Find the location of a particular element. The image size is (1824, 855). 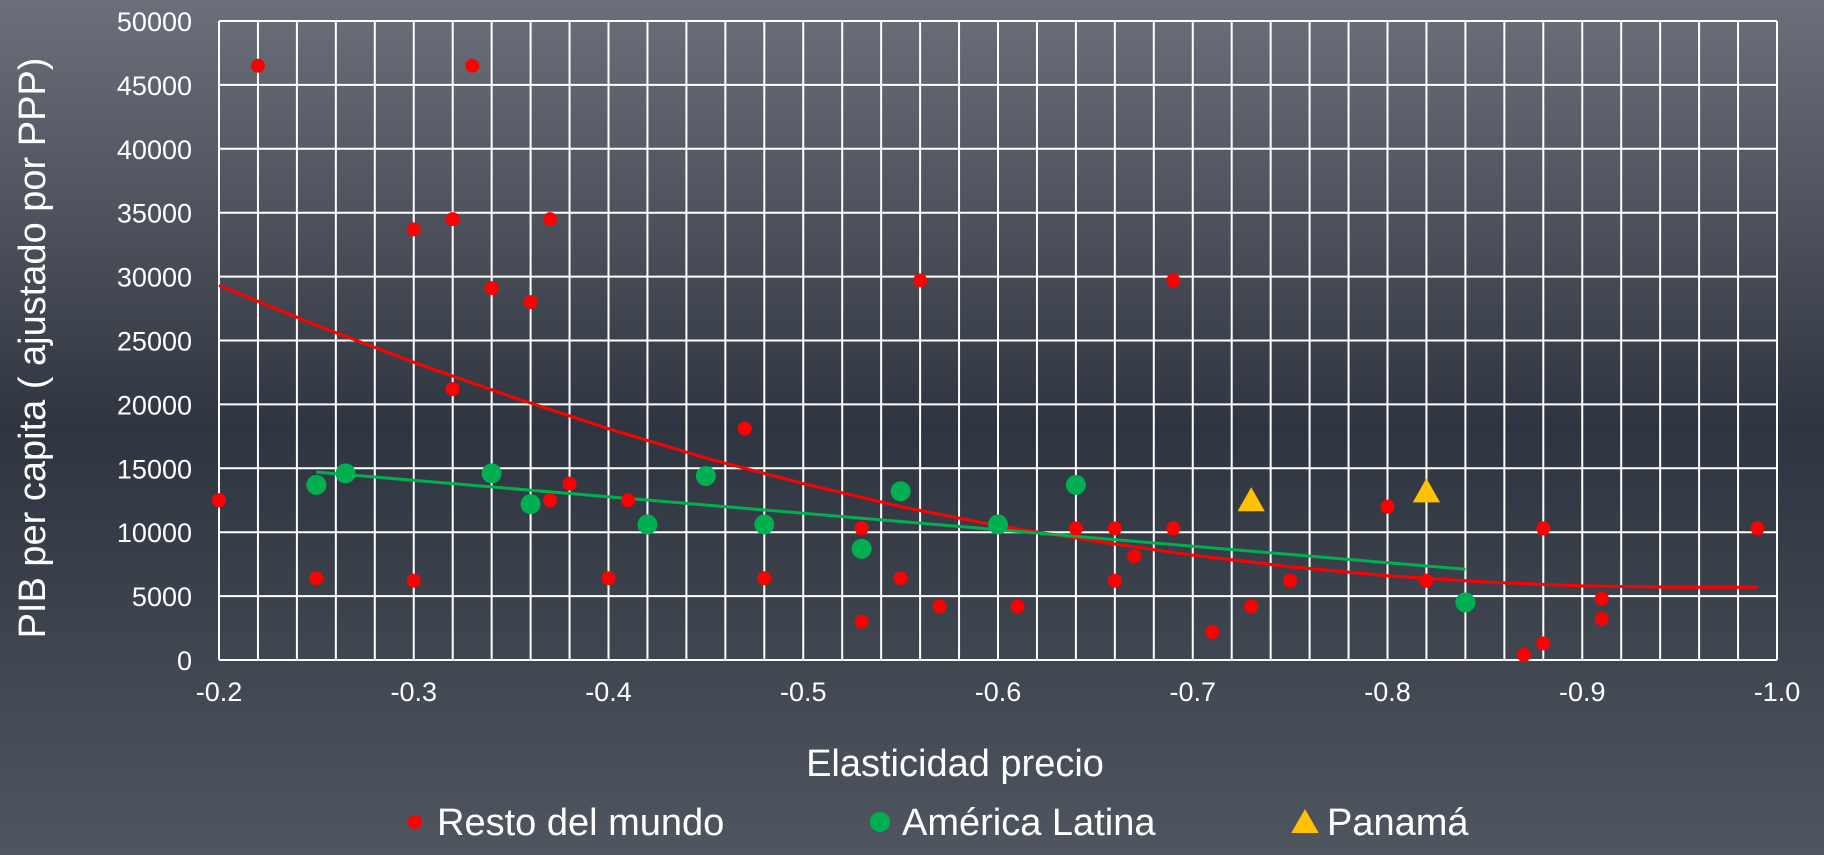

y-tick-label: 20000 is located at coordinates (154, 405).